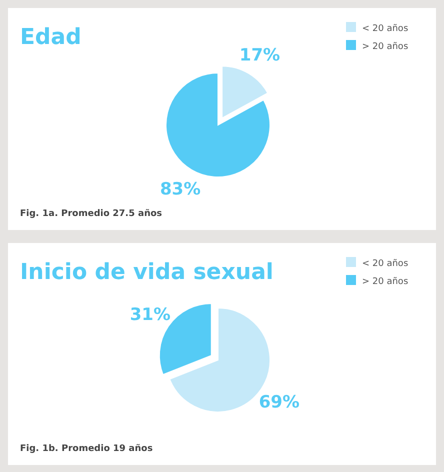  Describe the element at coordinates (91, 214) in the screenshot. I see `caption: Fig. 1a. Promedio 27.5 años` at that location.